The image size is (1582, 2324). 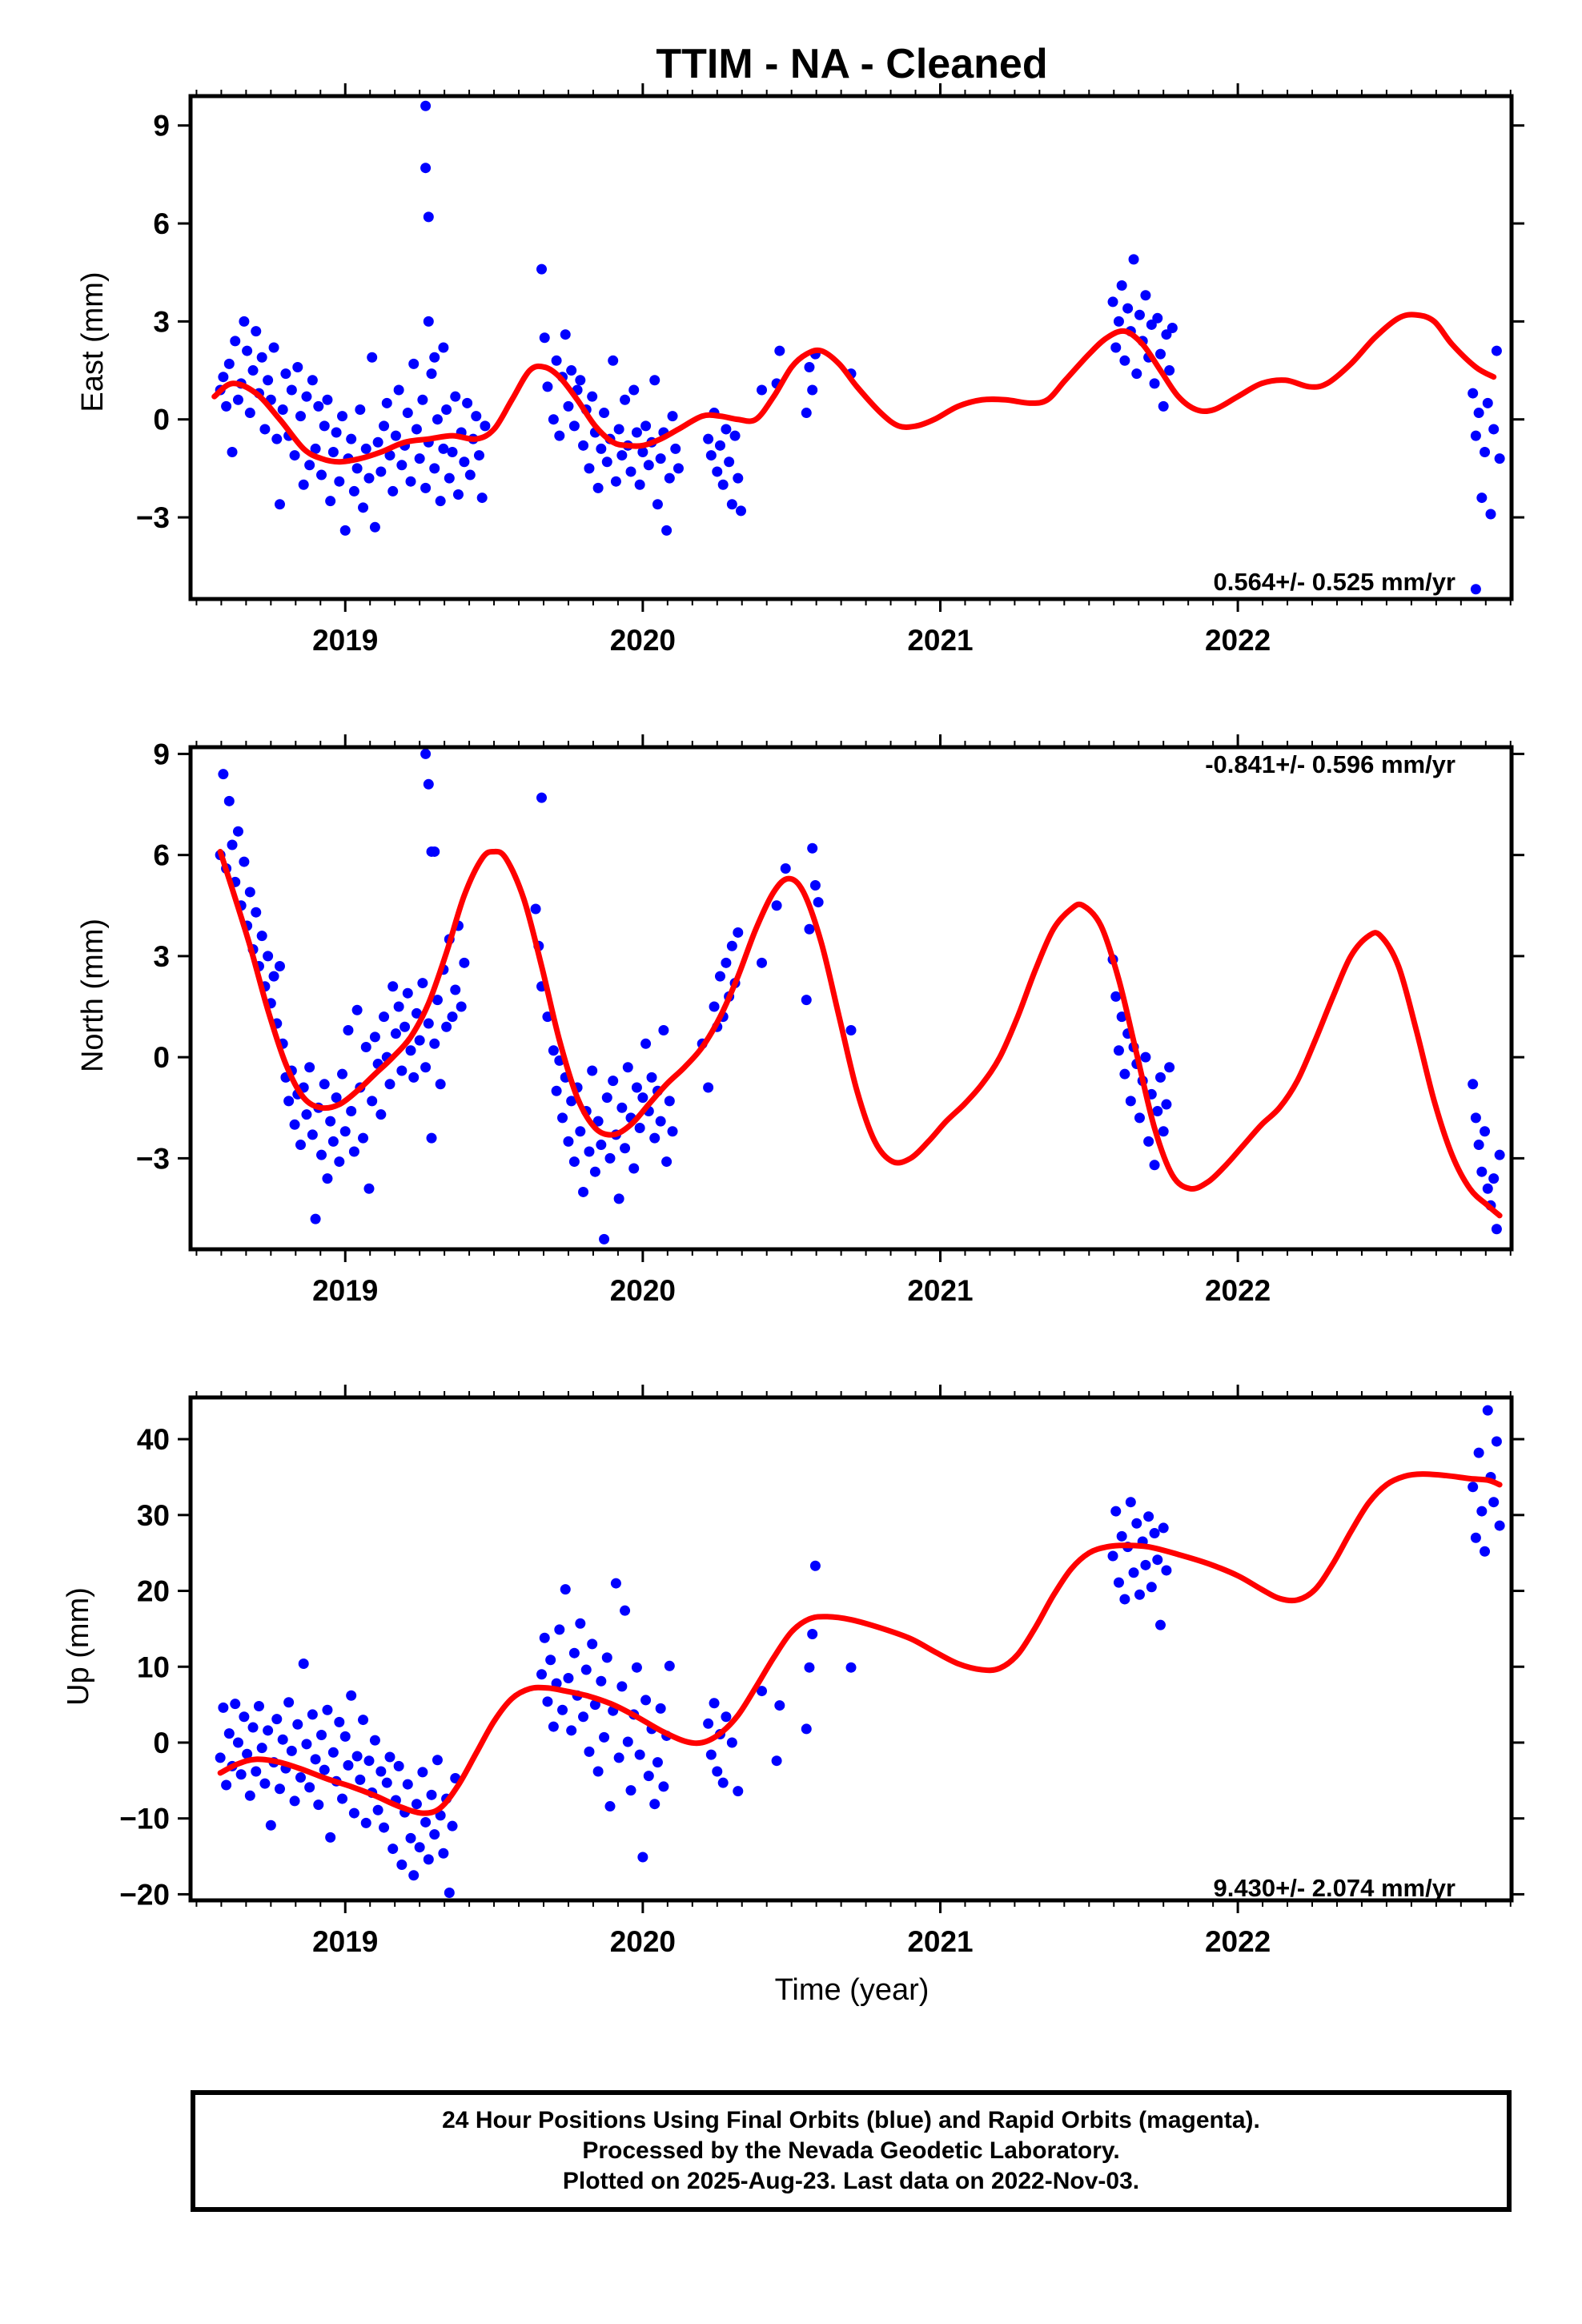 I want to click on figure-title: TTIM - NA - Cleaned, so click(x=851, y=64).